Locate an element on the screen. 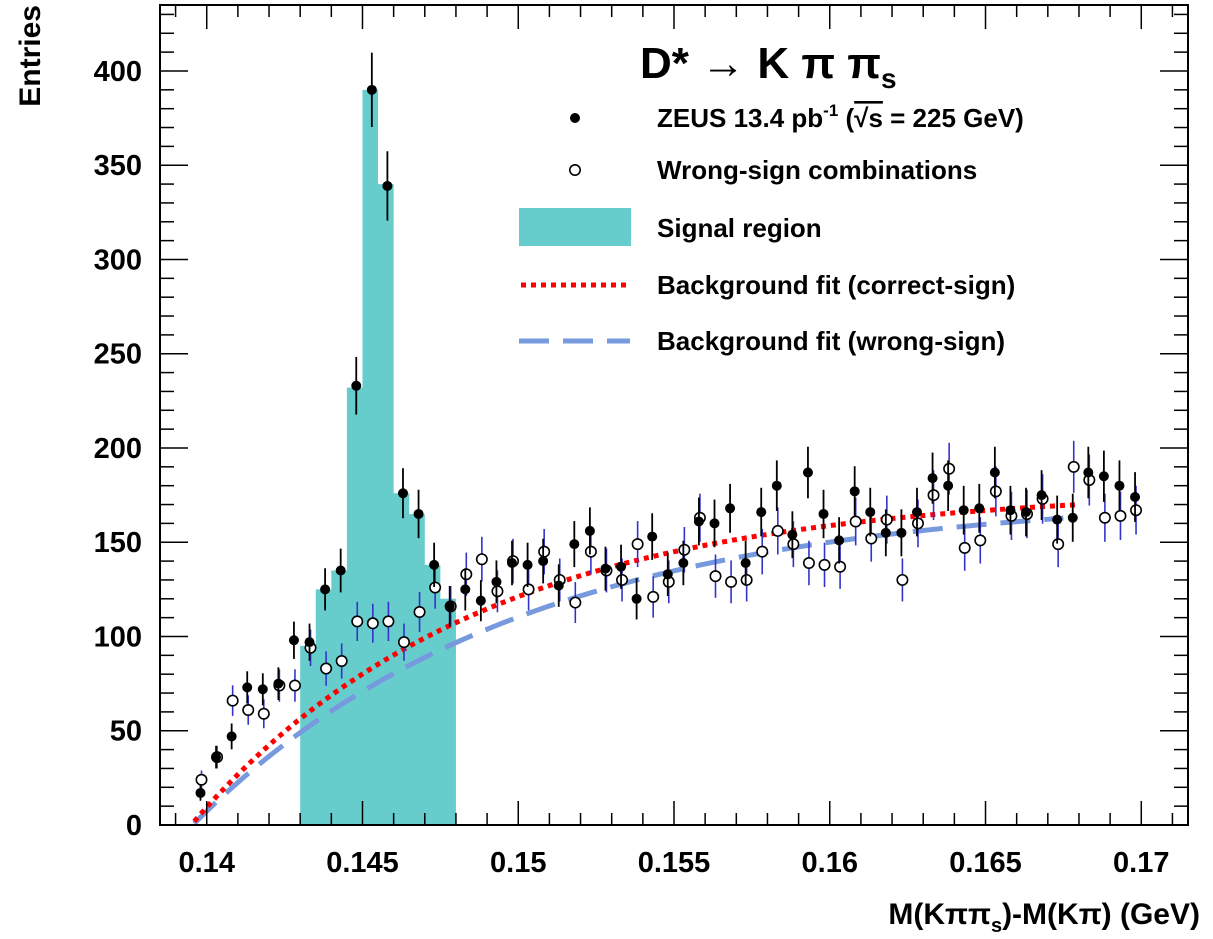 This screenshot has width=1213, height=939. legend-marker-filled is located at coordinates (575, 118).